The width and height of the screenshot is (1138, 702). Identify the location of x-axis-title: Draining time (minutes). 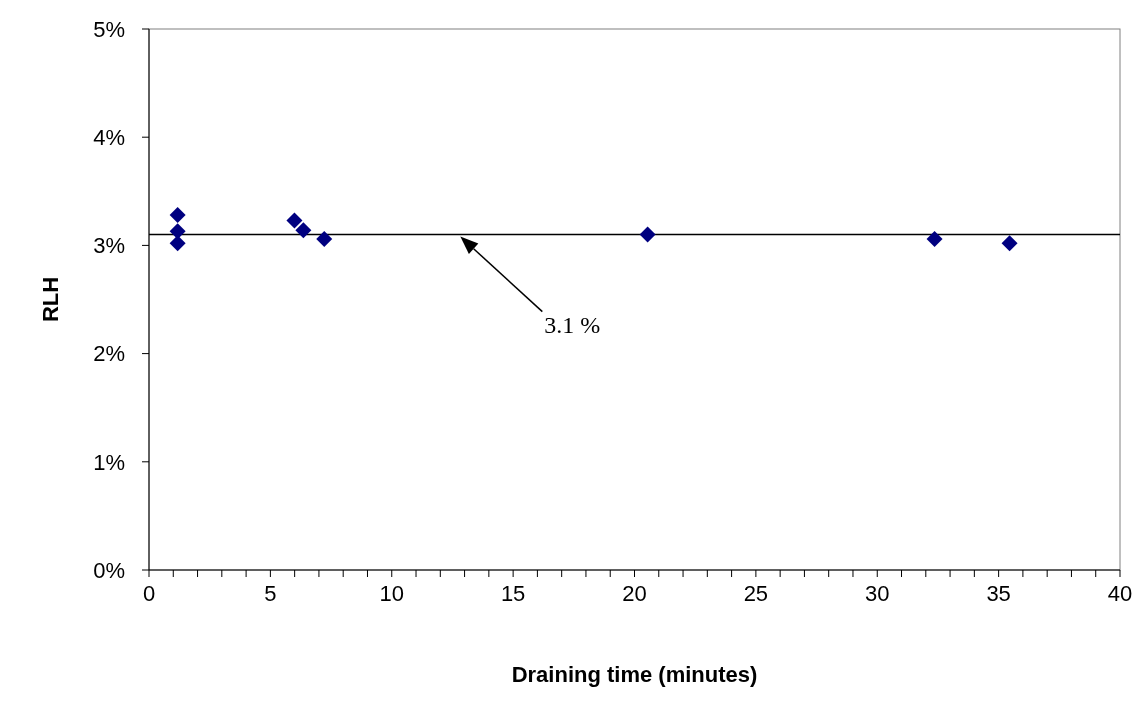
(634, 674).